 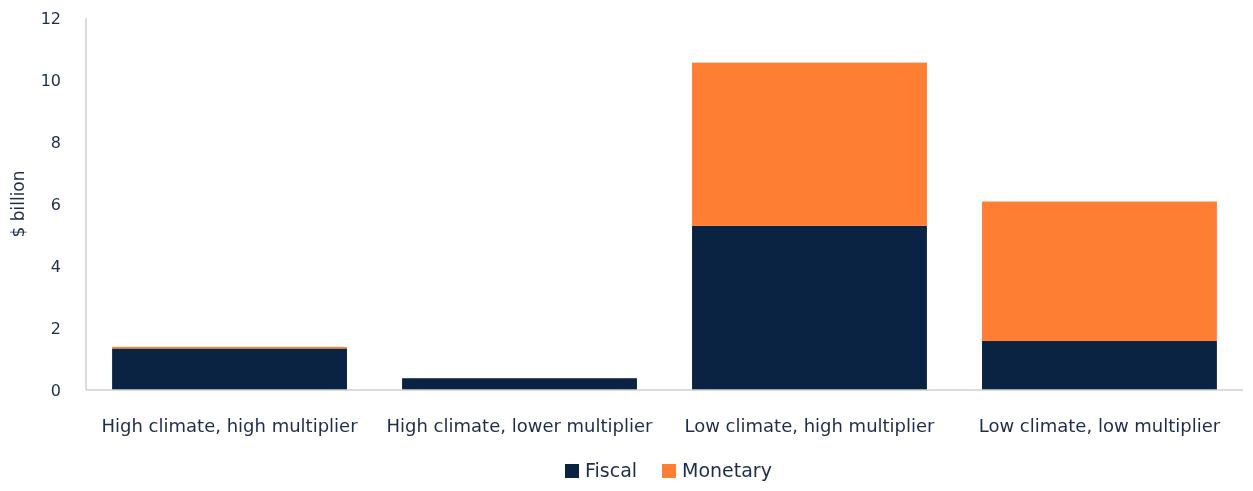 I want to click on x-tick-label: High climate, lower multiplier, so click(x=520, y=425).